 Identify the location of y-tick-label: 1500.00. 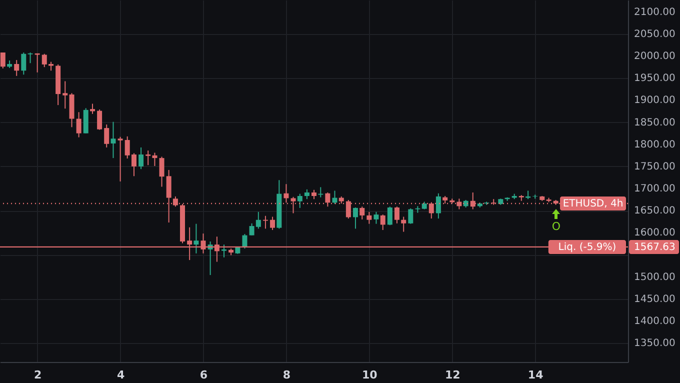
(655, 277).